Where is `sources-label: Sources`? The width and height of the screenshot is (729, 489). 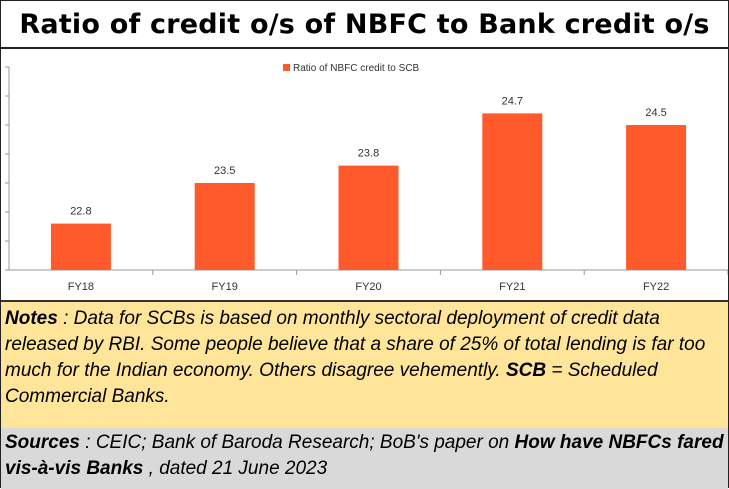
sources-label: Sources is located at coordinates (42, 442).